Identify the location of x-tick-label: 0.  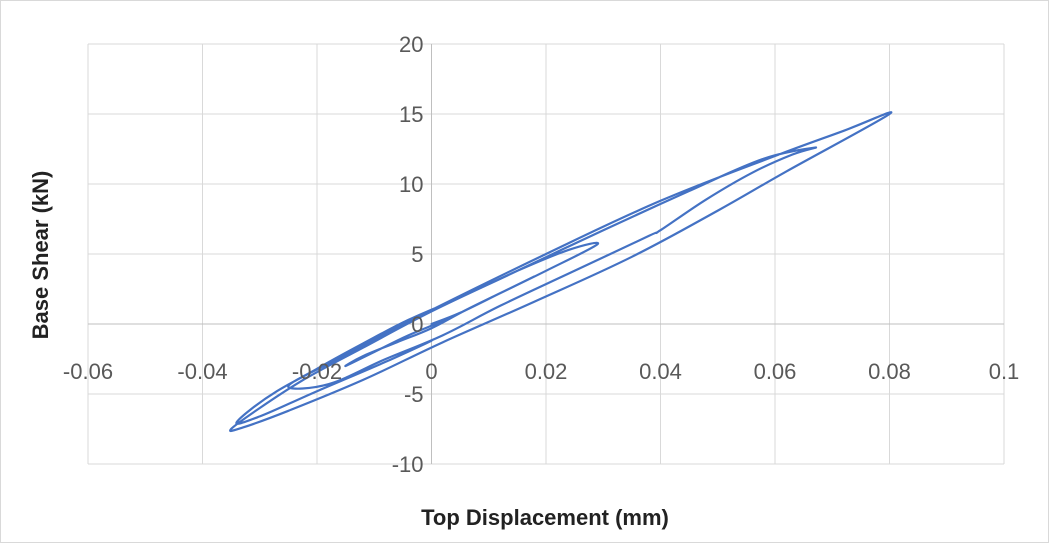
(431, 371).